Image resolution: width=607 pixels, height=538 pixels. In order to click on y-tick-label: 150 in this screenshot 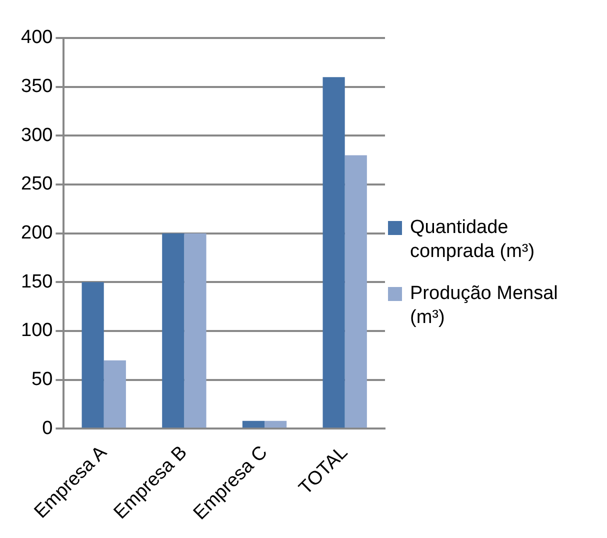, I will do `click(37, 281)`.